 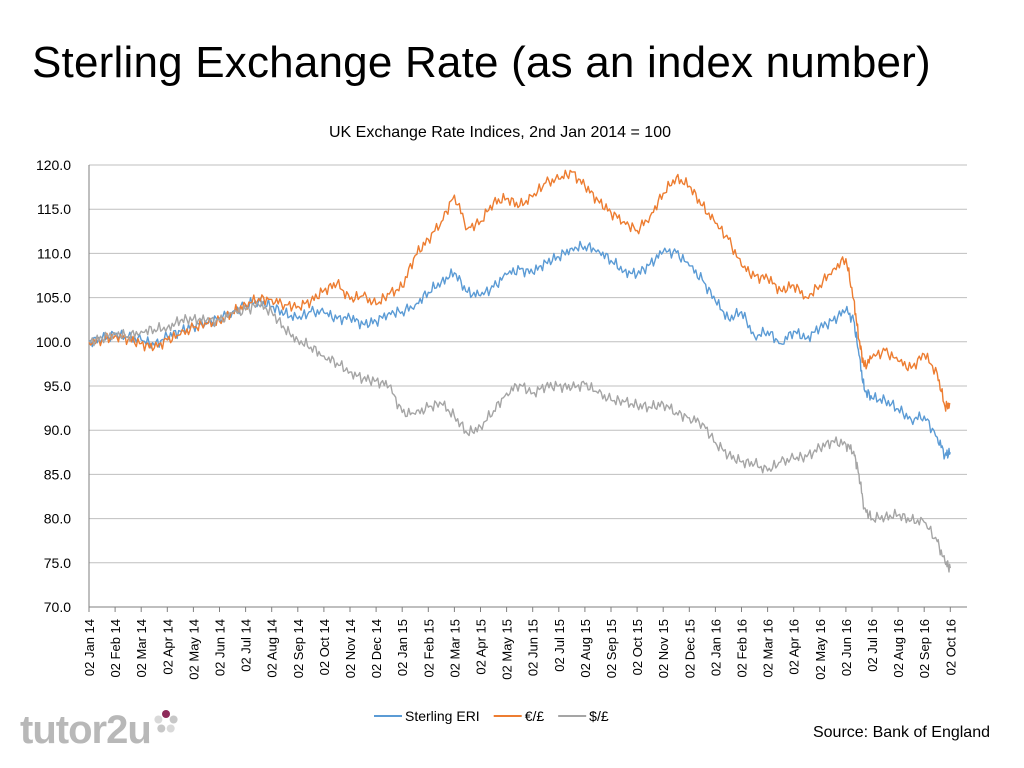 I want to click on x-tick-label: 02 Jun 15, so click(x=533, y=647).